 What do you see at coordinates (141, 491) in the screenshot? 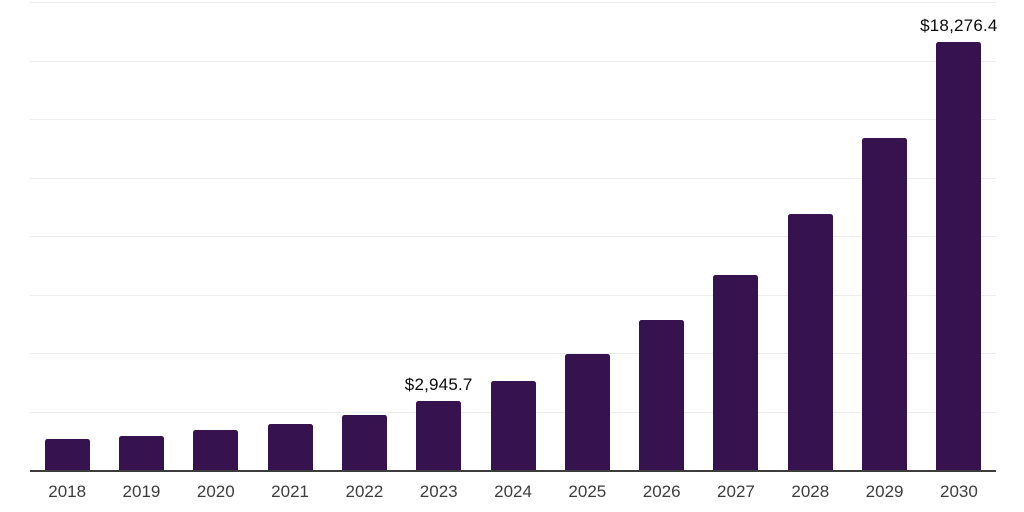
I see `x-tick-2019: 2019` at bounding box center [141, 491].